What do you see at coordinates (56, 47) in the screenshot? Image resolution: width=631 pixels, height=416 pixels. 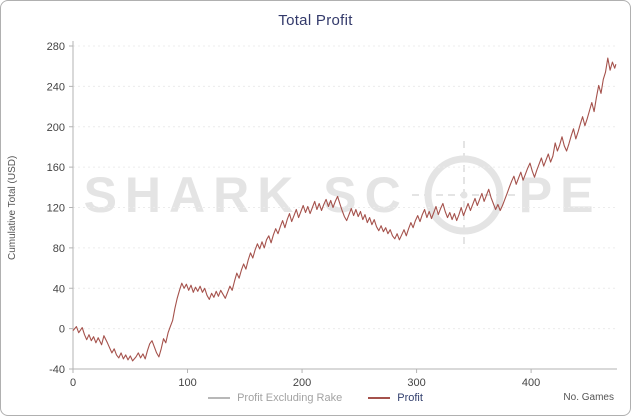 I see `y-tick-label: 280` at bounding box center [56, 47].